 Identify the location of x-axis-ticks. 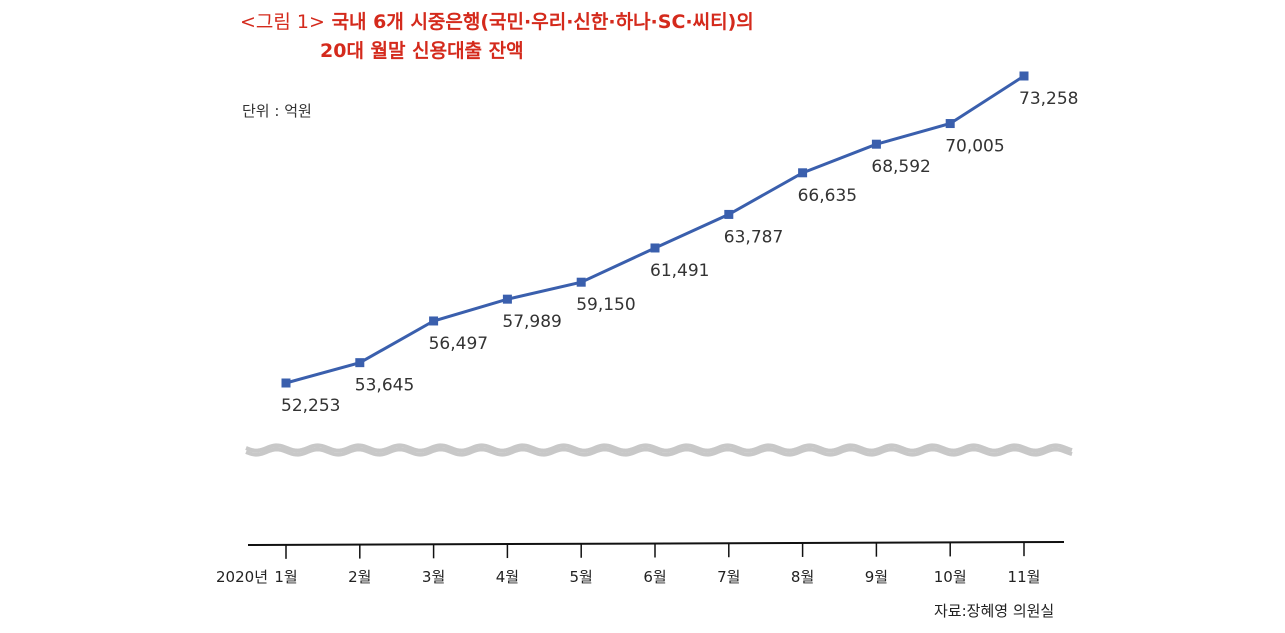
(655, 550).